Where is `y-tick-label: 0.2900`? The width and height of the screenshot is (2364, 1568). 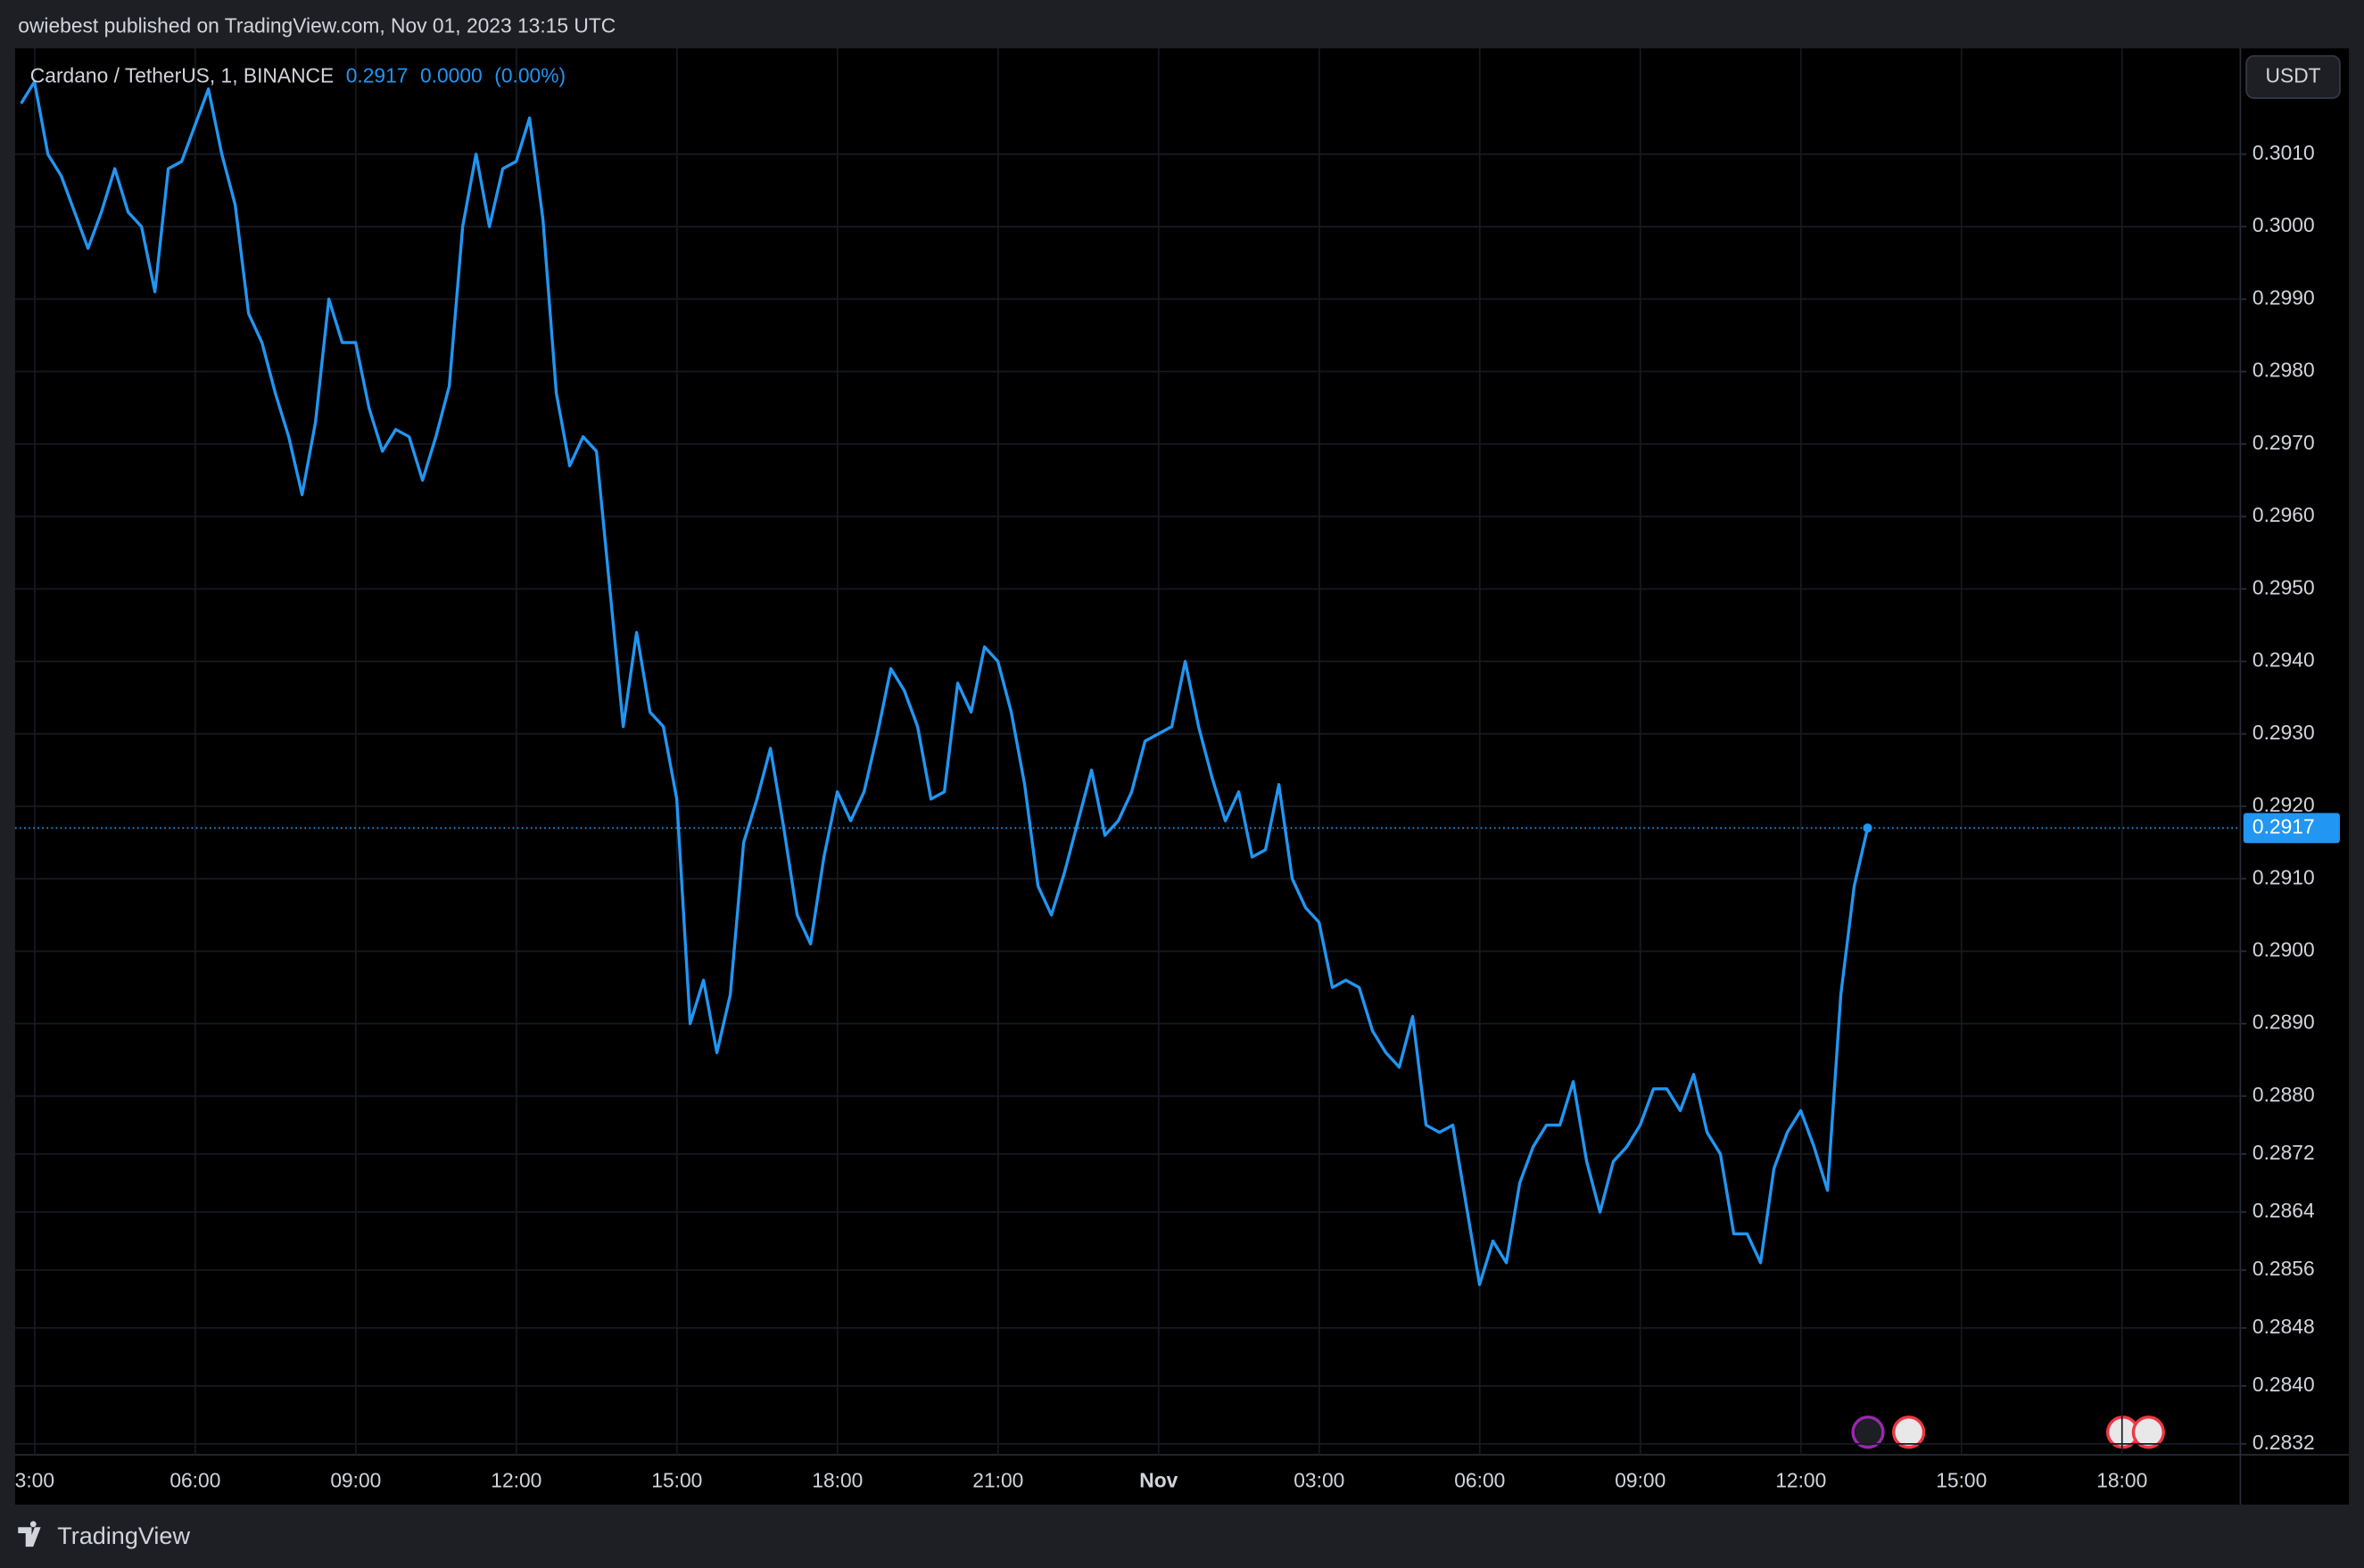
y-tick-label: 0.2900 is located at coordinates (2283, 949).